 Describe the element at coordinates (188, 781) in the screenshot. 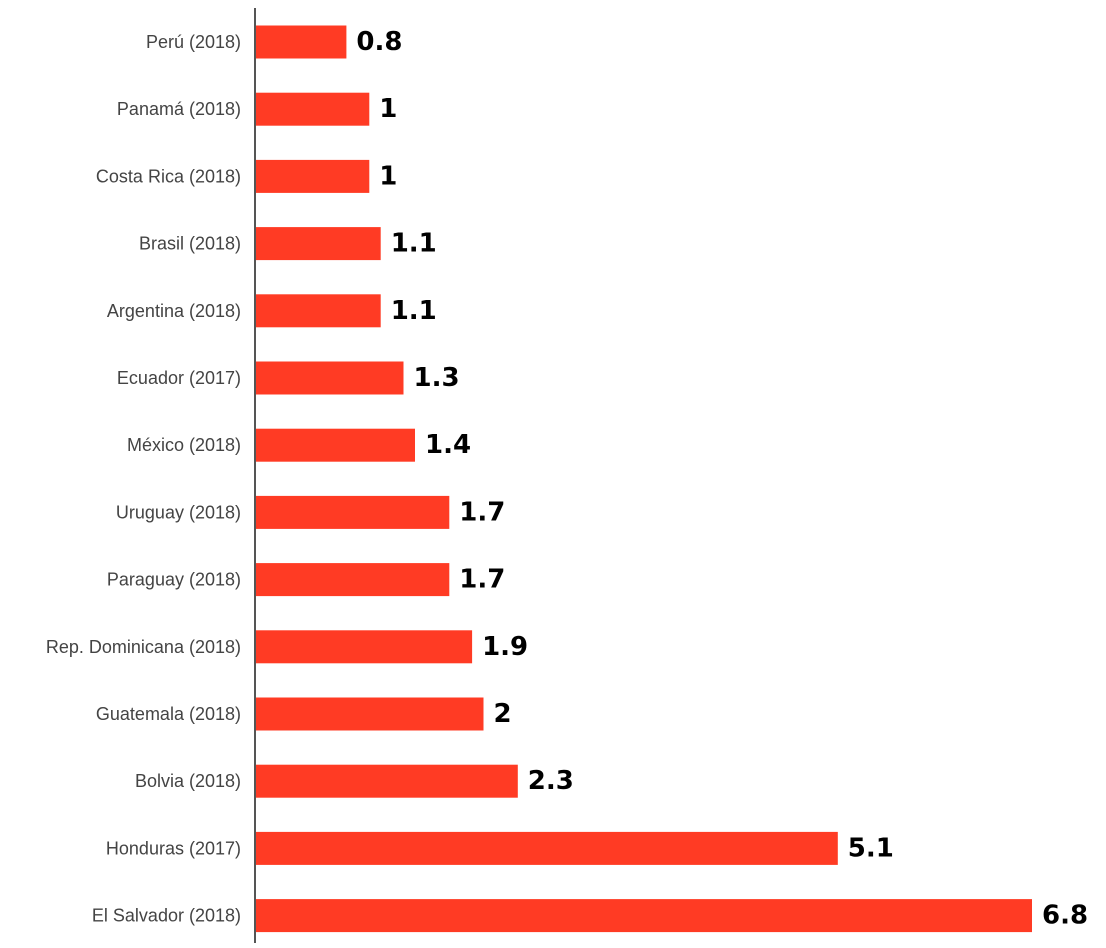

I see `category-label: Bolvia (2018)` at that location.